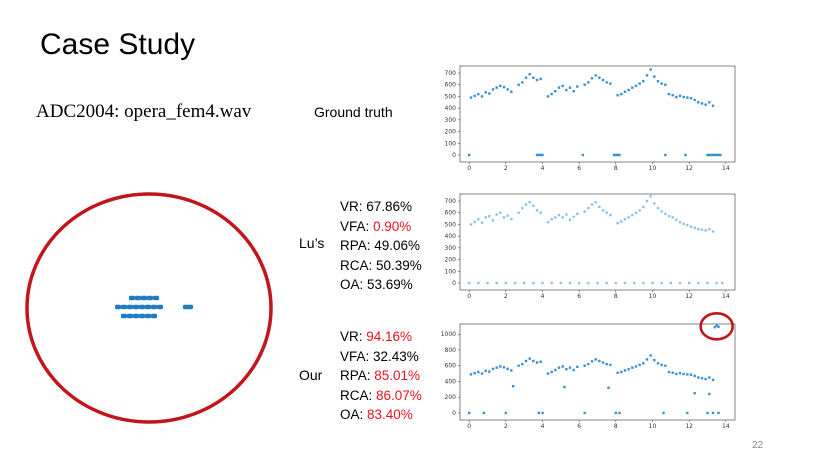  I want to click on y-tick-label: 800, so click(451, 350).